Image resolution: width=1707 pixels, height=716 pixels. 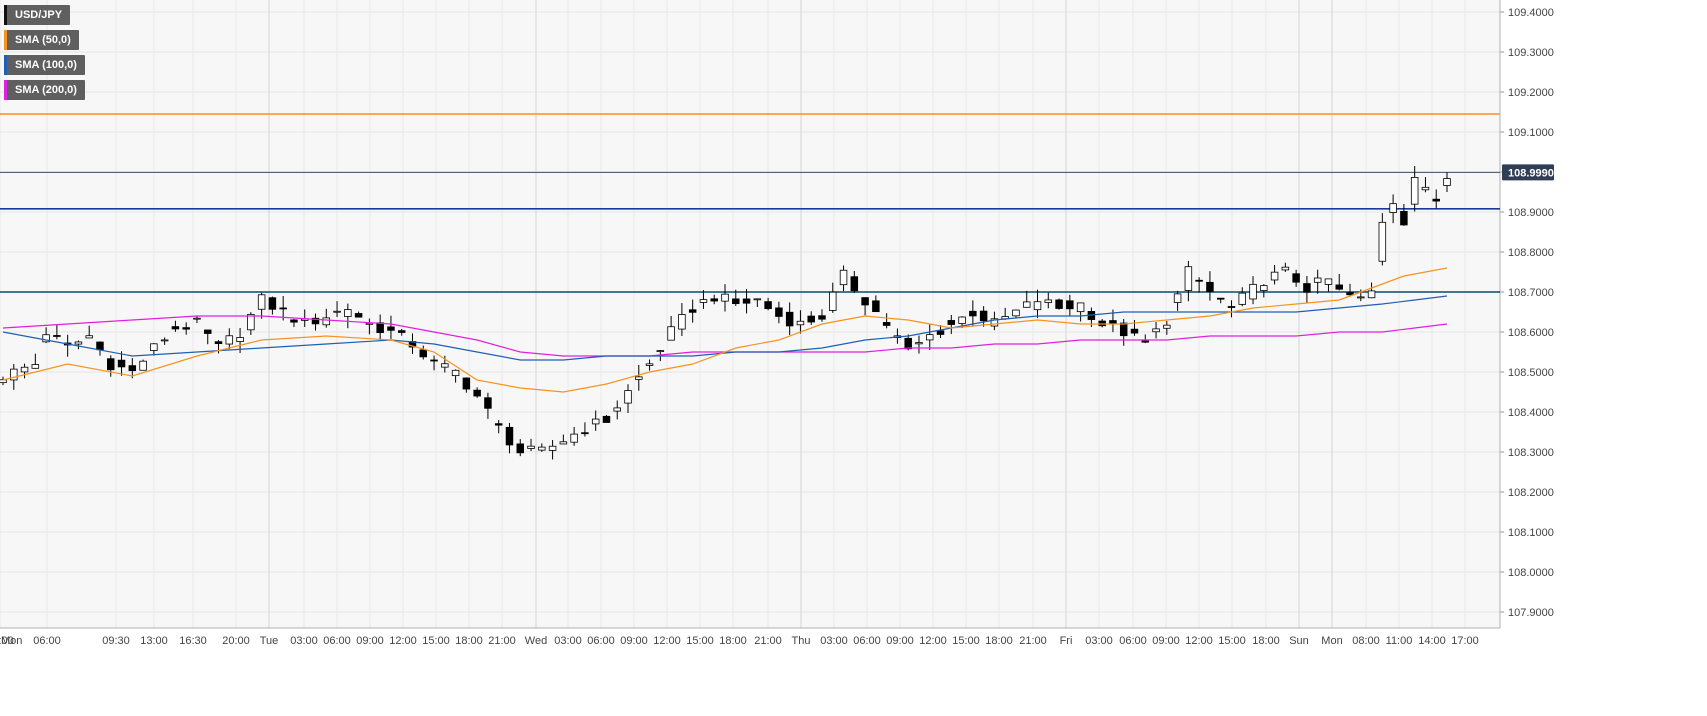 I want to click on x-tick-label: 08:00, so click(x=1366, y=641).